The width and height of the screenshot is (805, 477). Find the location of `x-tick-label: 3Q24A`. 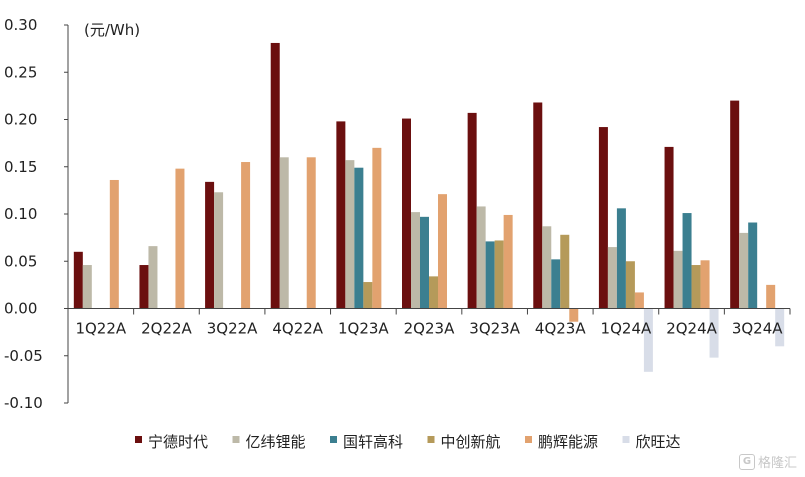

x-tick-label: 3Q24A is located at coordinates (757, 329).